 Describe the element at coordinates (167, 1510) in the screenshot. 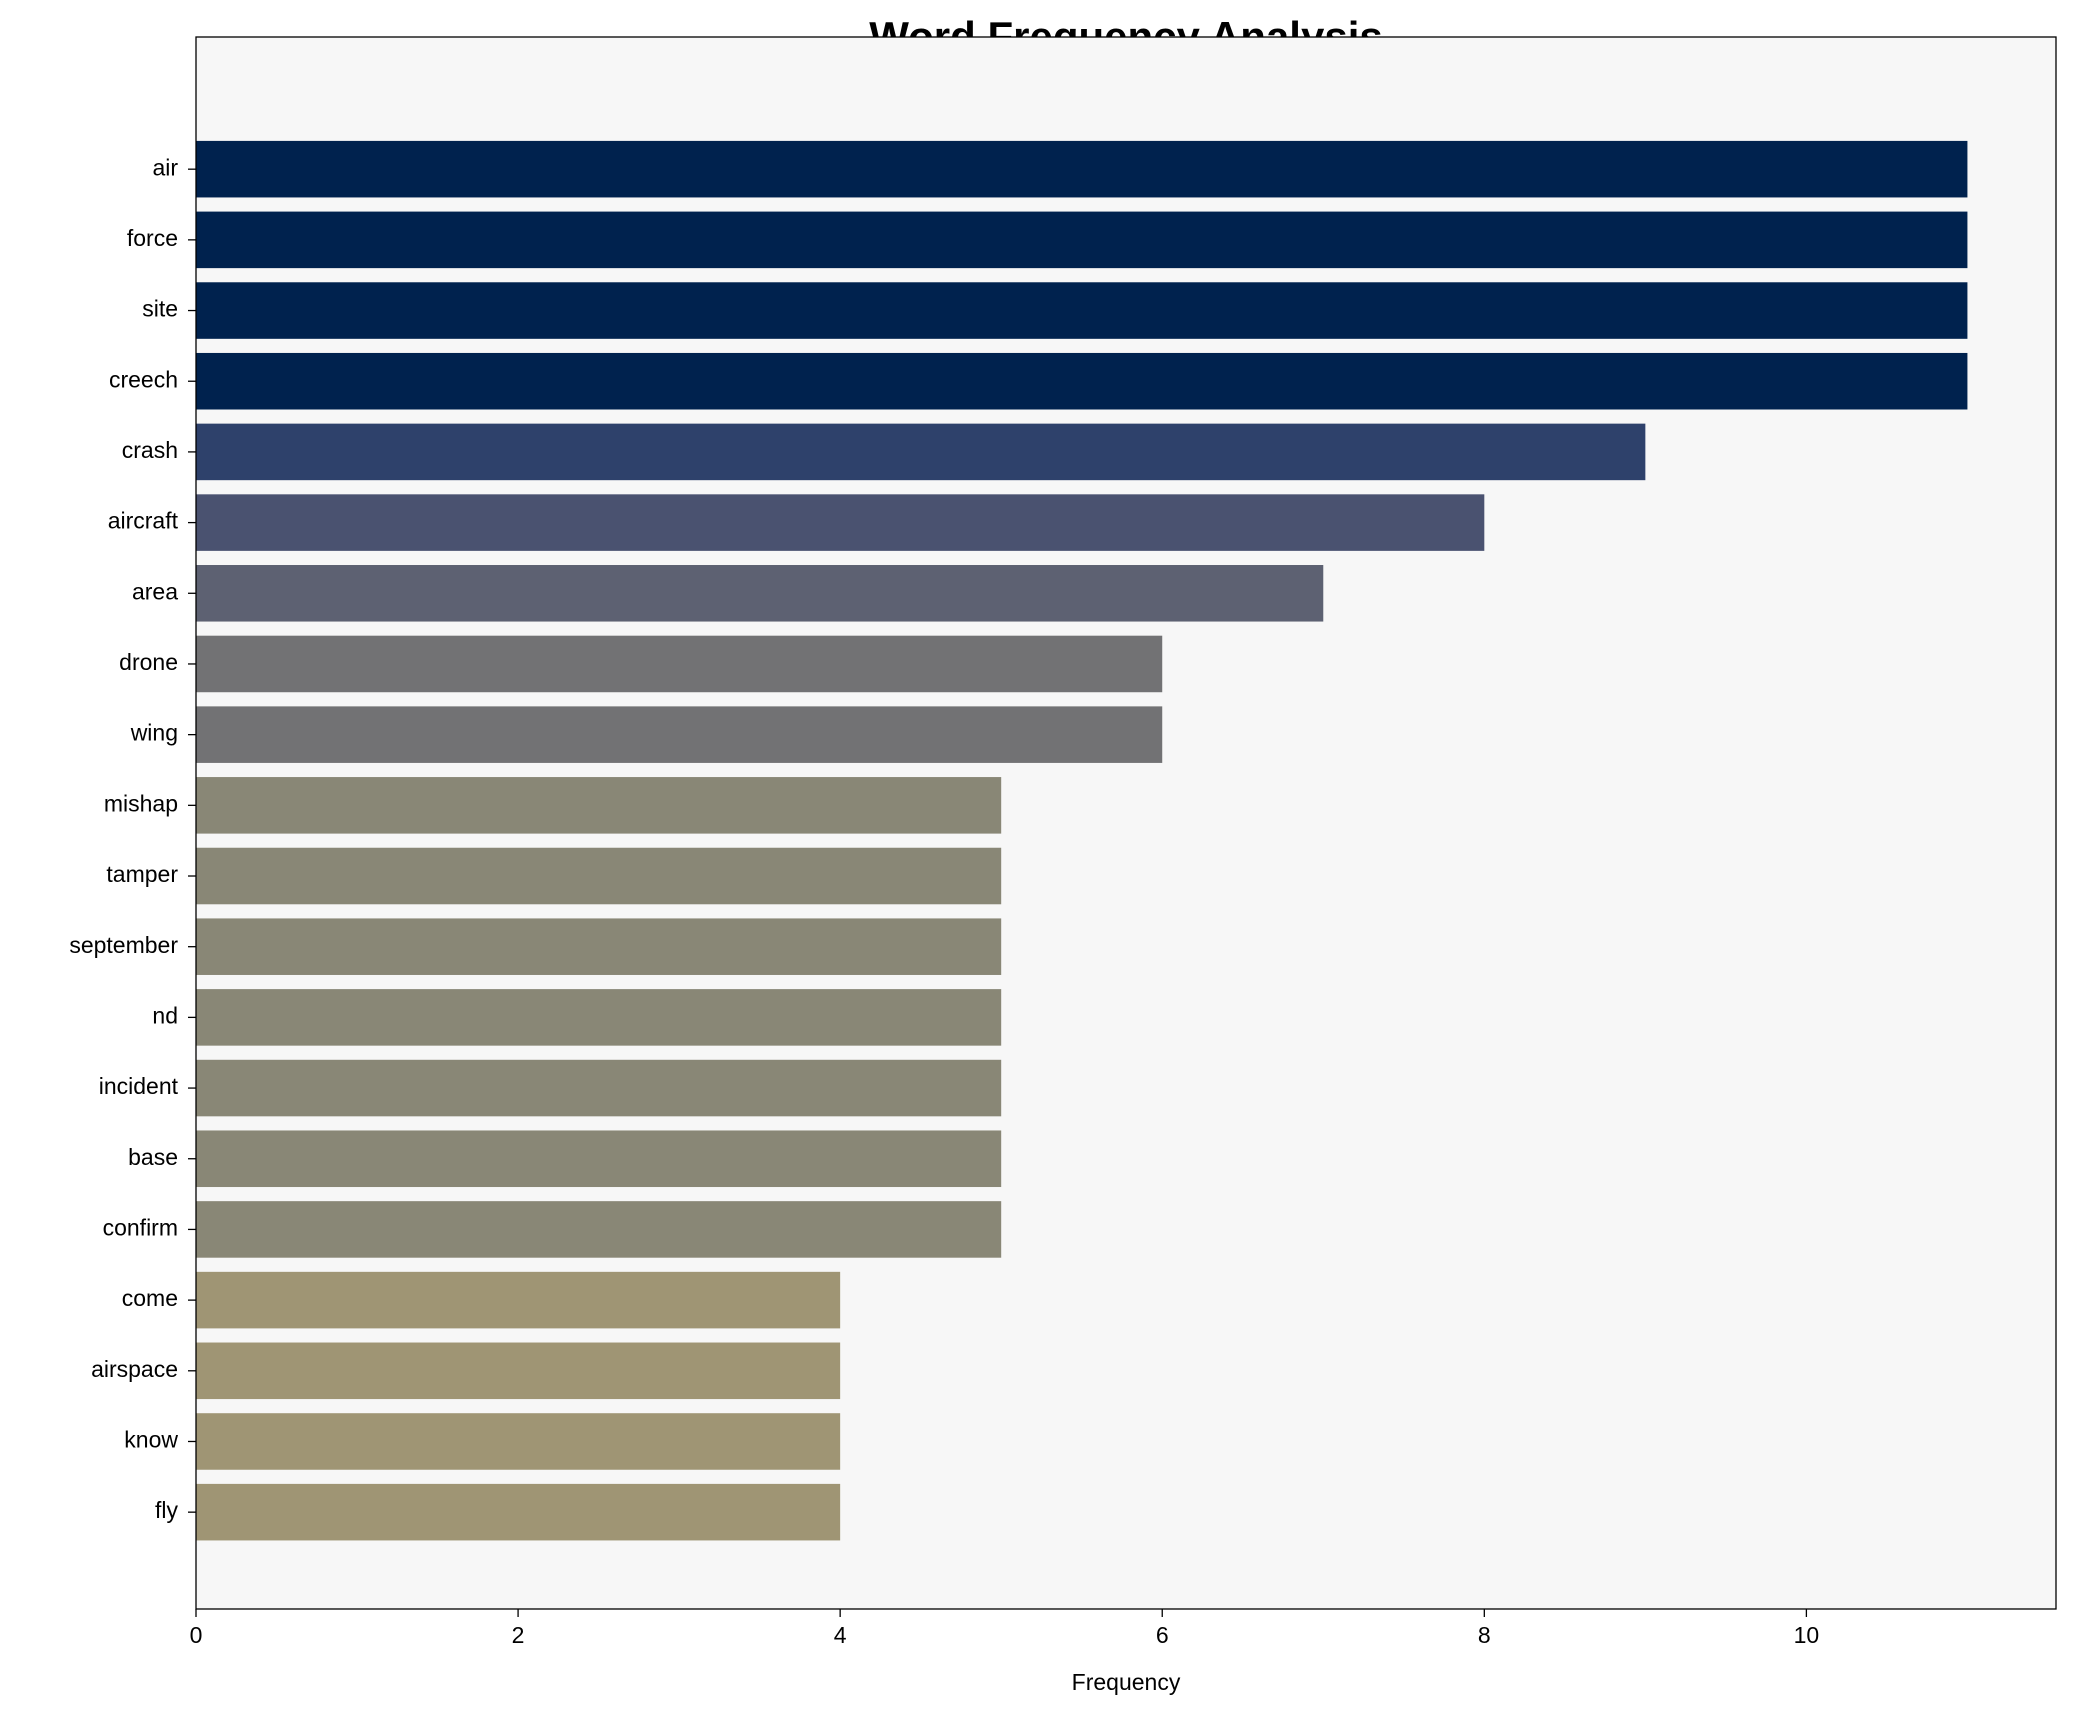

I see `y-tick-label: fly` at that location.